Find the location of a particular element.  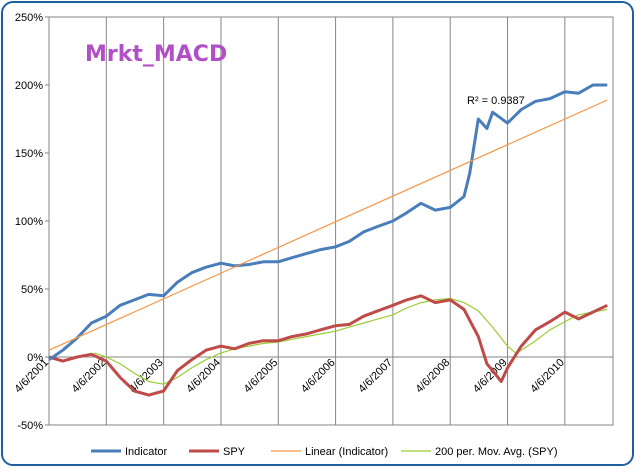

legend-label: SPY is located at coordinates (234, 452).